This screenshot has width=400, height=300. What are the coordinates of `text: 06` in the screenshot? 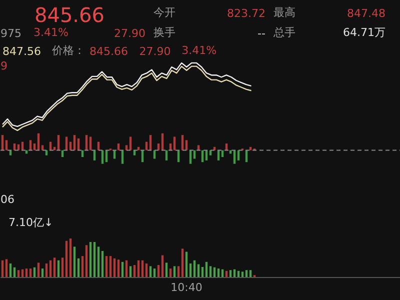 It's located at (7, 199).